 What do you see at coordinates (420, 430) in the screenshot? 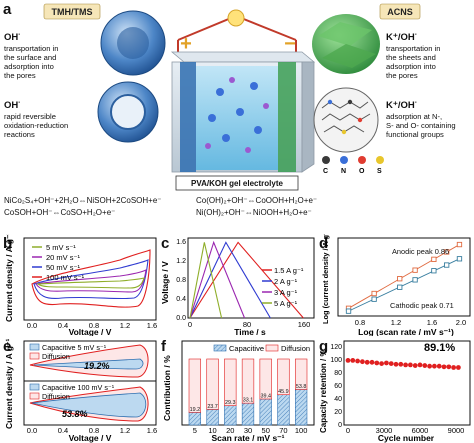
I see `svg-text: 6000` at bounding box center [420, 430].